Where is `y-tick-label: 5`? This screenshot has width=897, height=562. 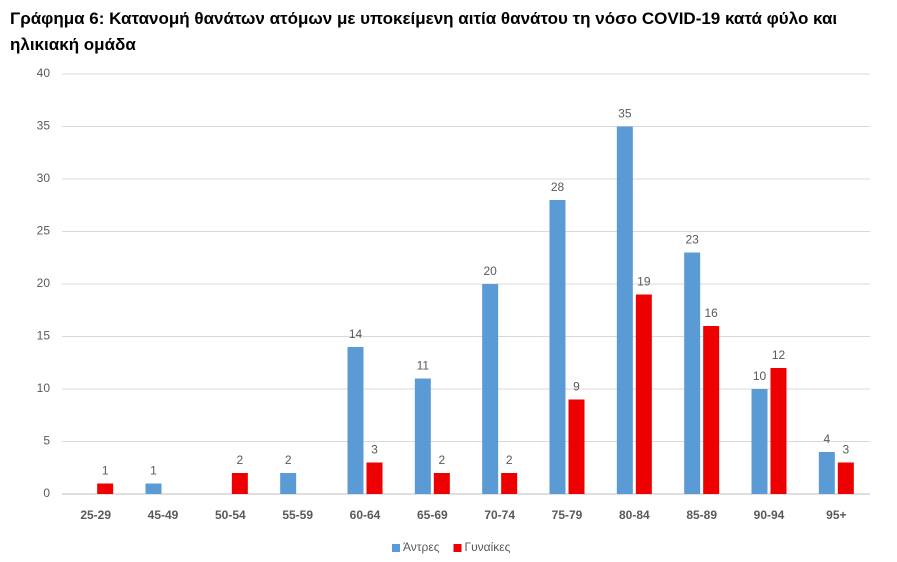
y-tick-label: 5 is located at coordinates (46, 441).